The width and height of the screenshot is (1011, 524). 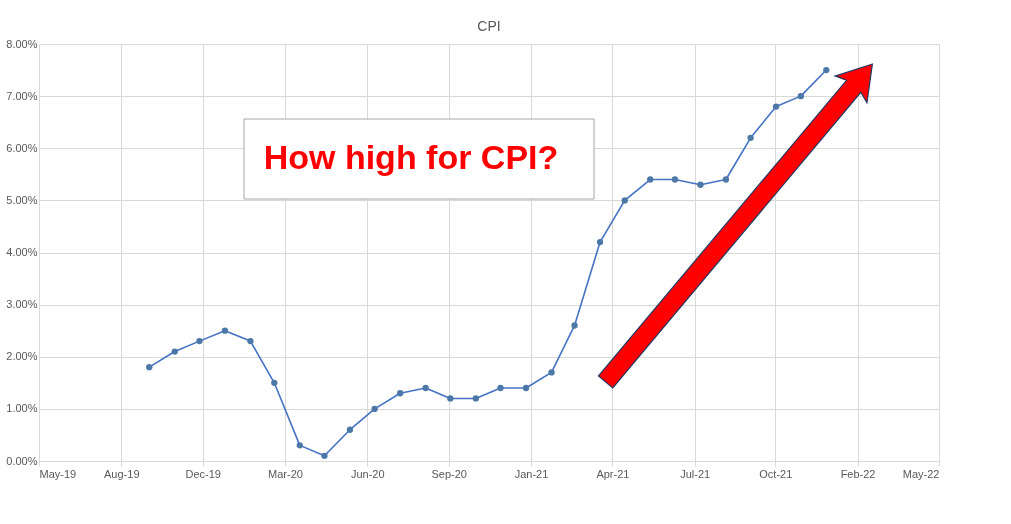 What do you see at coordinates (285, 473) in the screenshot?
I see `x-tick-label: Mar-20` at bounding box center [285, 473].